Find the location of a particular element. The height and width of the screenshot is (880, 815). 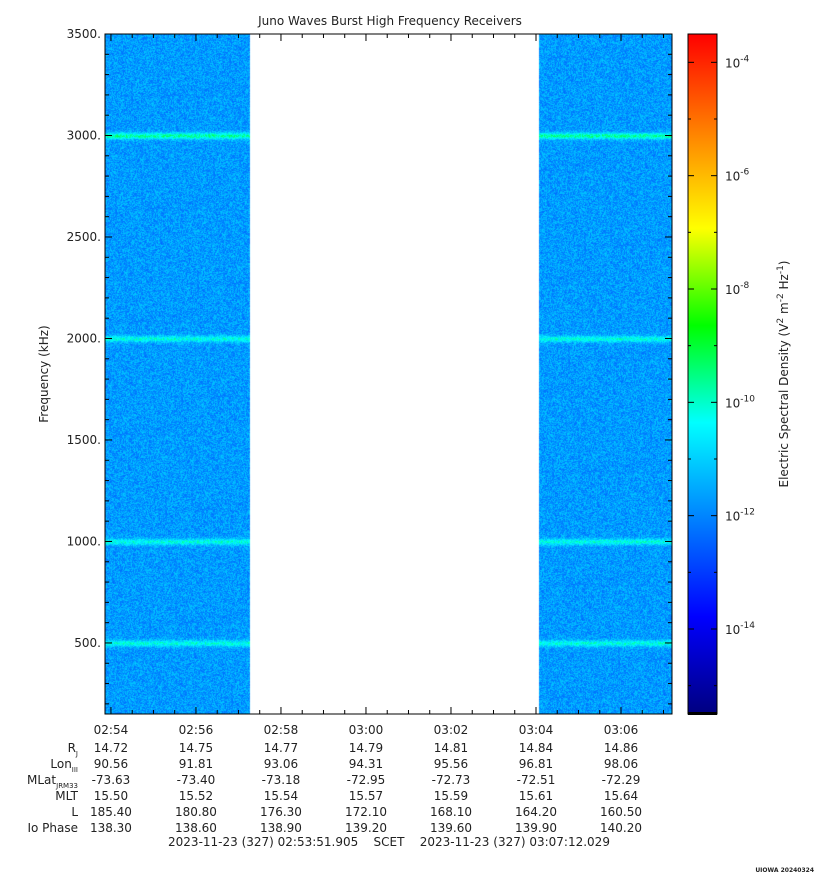

ephemeris-value: 91.81 is located at coordinates (196, 764).